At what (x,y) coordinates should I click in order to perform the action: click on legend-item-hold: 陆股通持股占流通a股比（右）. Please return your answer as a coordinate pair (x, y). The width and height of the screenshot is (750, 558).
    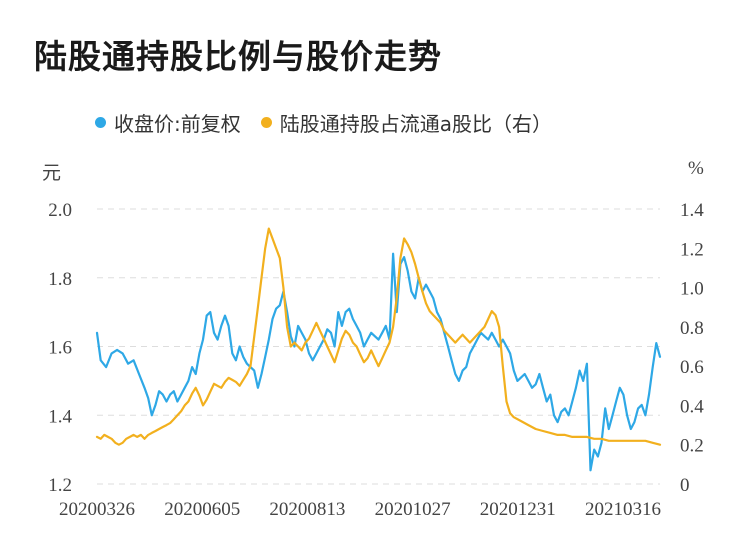
    Looking at the image, I should click on (406, 122).